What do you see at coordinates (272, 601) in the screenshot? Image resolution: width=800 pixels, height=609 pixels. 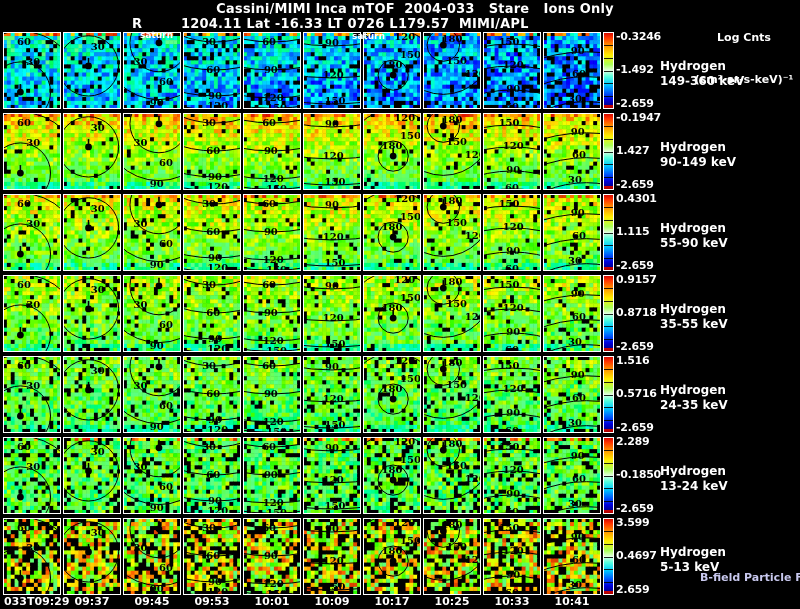 I see `time-label: 10:01` at bounding box center [272, 601].